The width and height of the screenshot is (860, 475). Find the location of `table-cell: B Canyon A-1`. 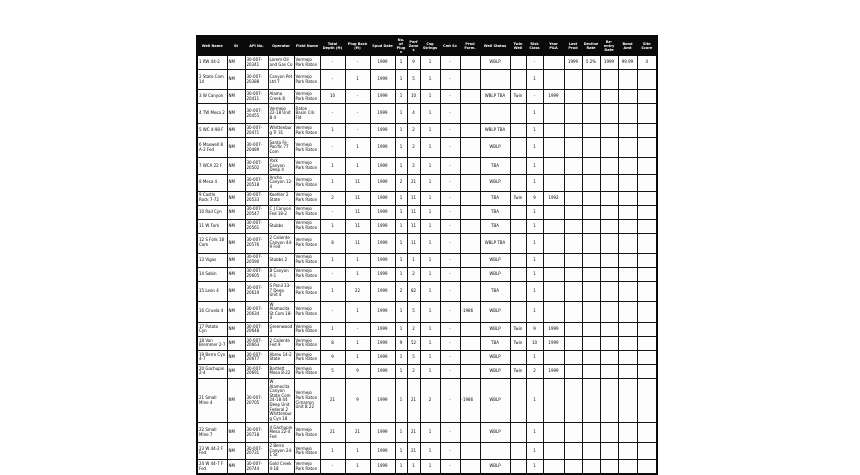

table-cell: B Canyon A-1 is located at coordinates (281, 274).